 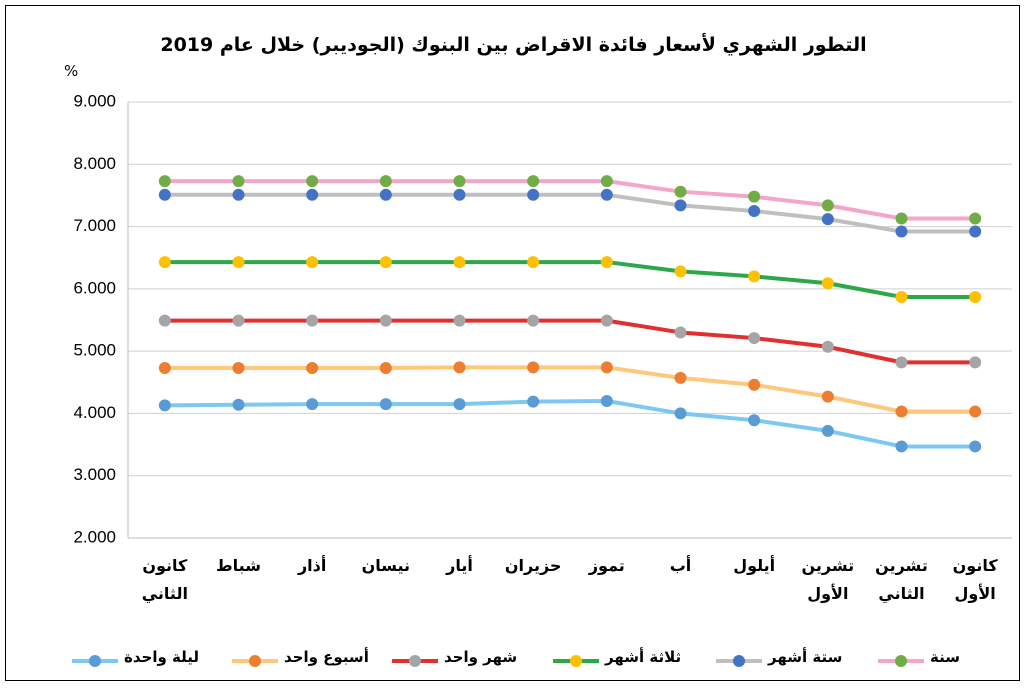 What do you see at coordinates (533, 565) in the screenshot?
I see `x-tick-label: حزيران` at bounding box center [533, 565].